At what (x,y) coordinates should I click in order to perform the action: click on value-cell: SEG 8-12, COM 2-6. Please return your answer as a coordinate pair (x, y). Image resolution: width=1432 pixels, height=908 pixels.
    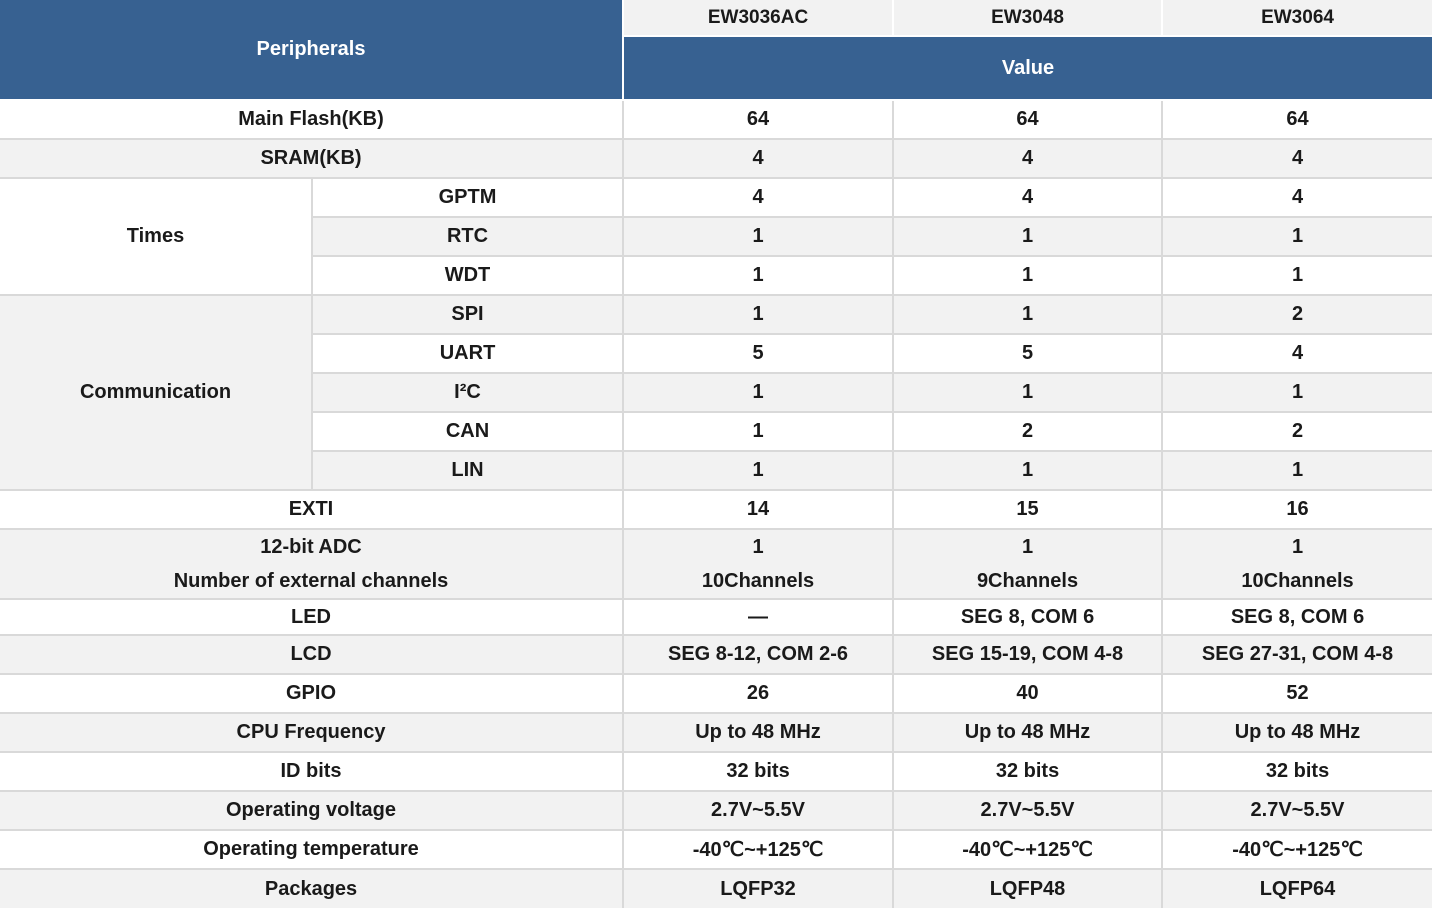
    Looking at the image, I should click on (758, 654).